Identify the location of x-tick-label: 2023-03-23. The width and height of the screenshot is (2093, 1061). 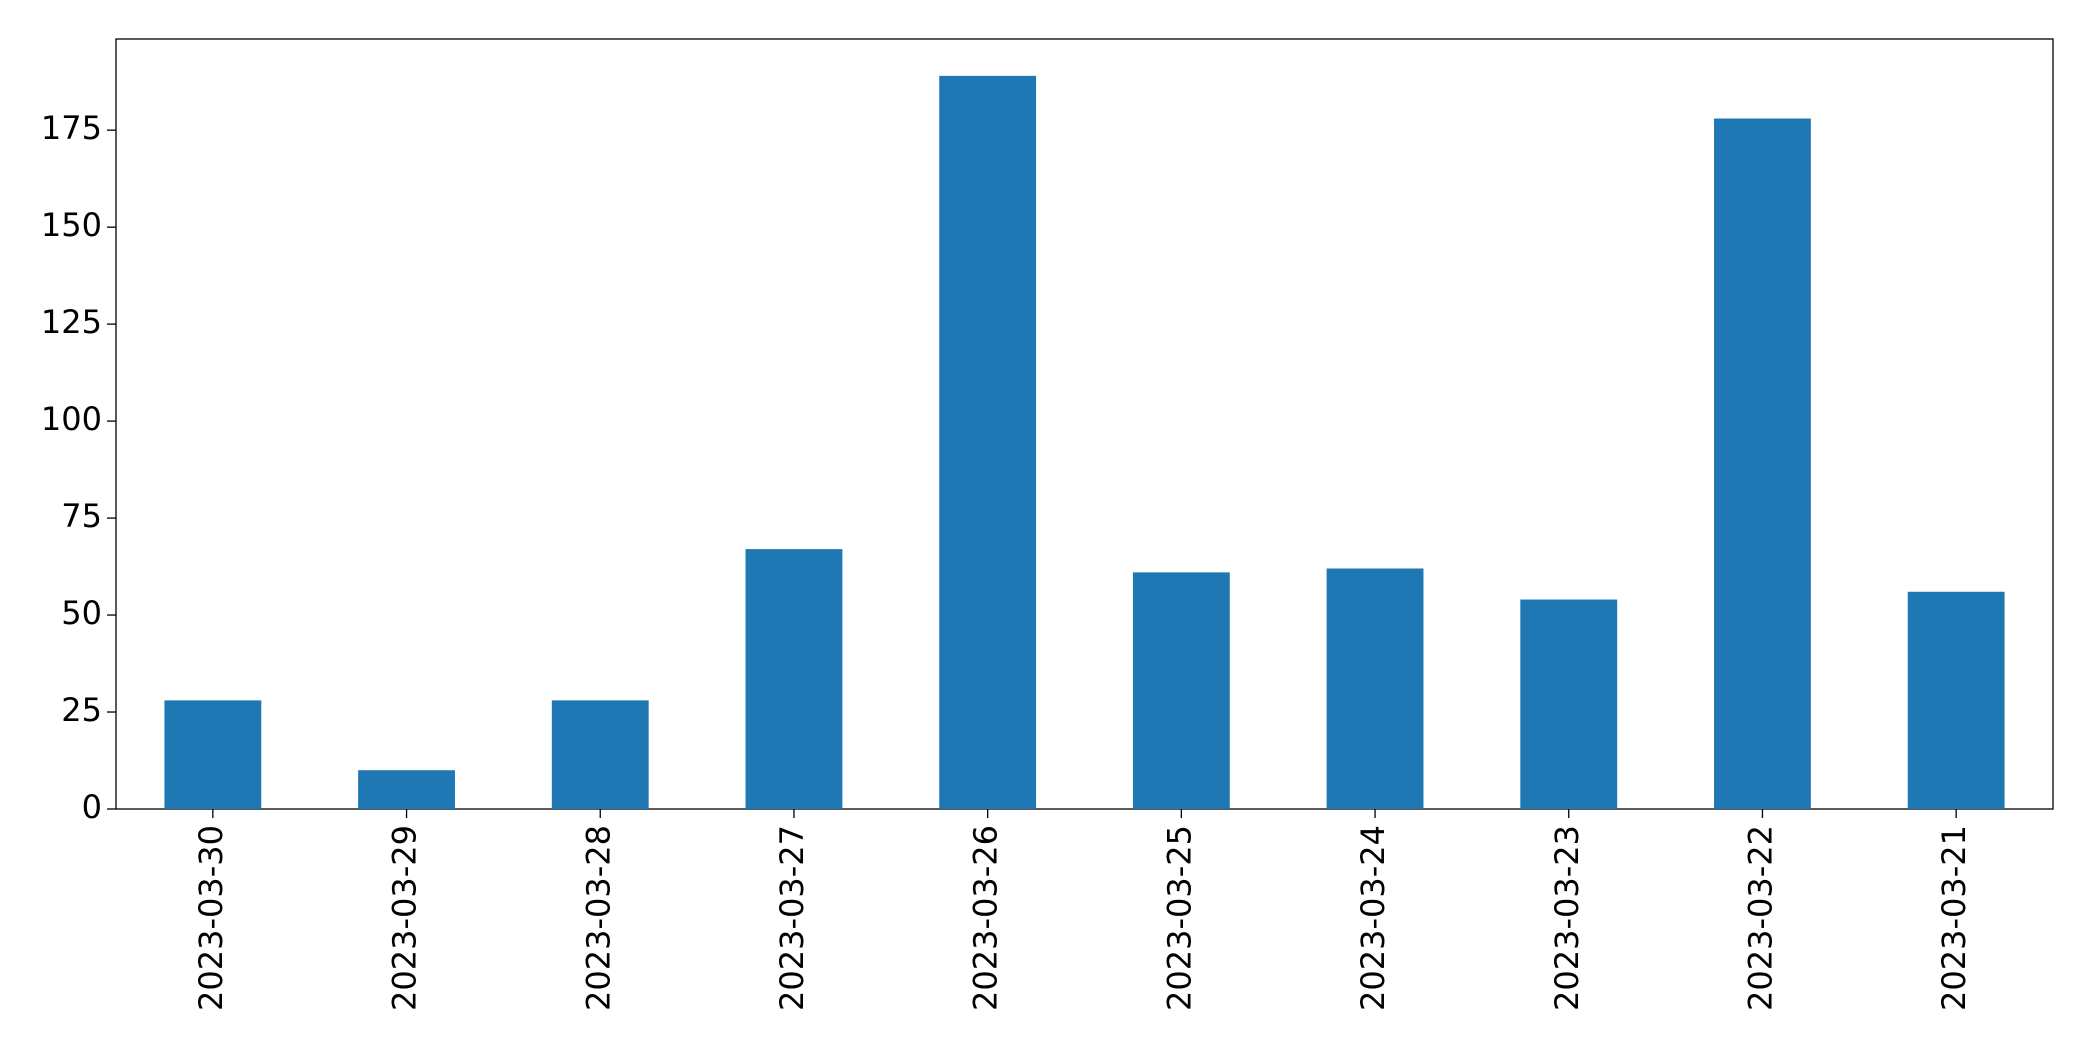
(1567, 918).